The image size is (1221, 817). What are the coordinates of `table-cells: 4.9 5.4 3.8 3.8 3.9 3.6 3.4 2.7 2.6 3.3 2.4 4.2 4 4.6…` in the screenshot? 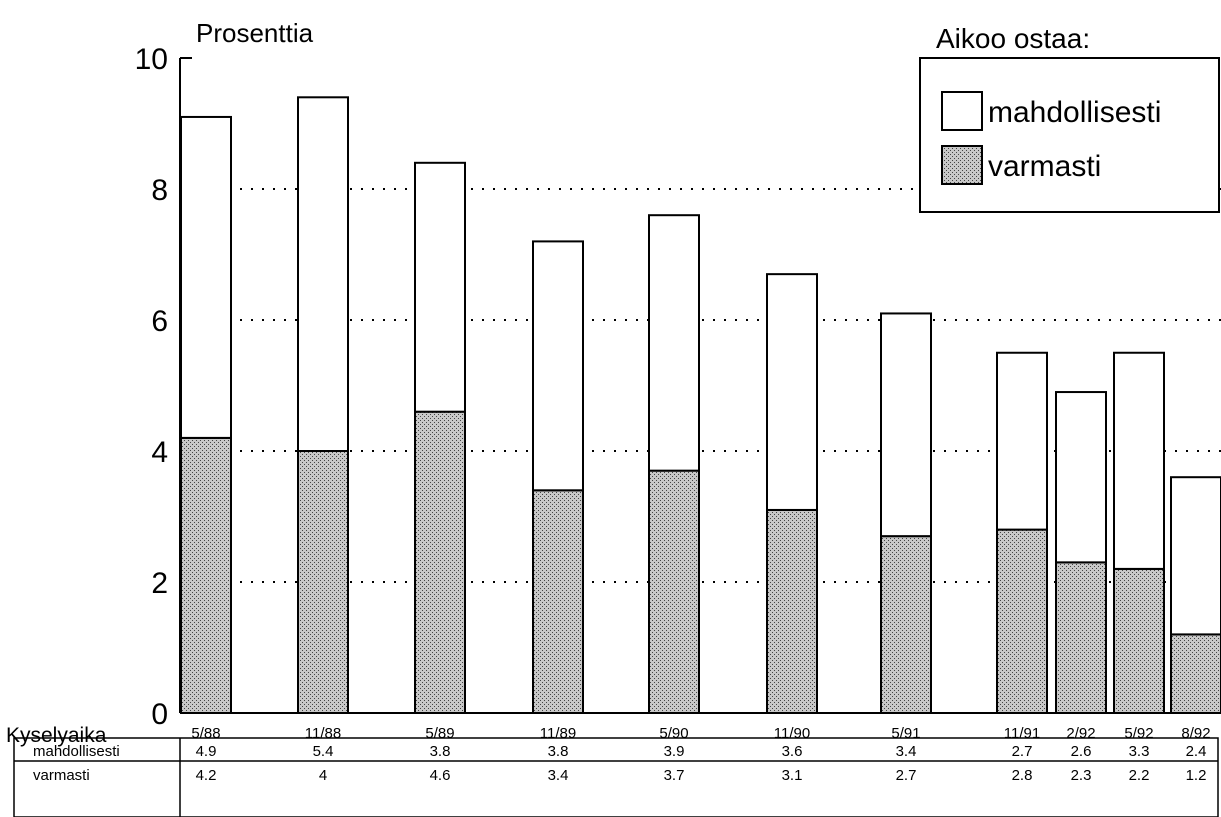 It's located at (701, 763).